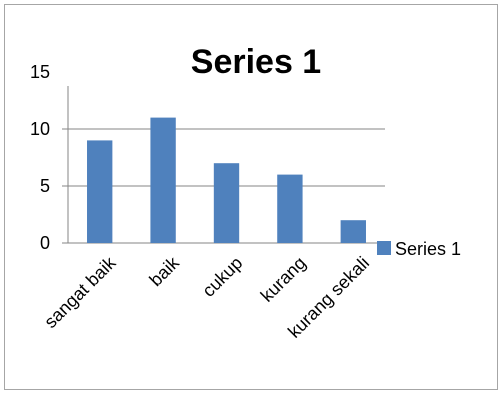 Image resolution: width=504 pixels, height=394 pixels. Describe the element at coordinates (428, 249) in the screenshot. I see `legend-label: Series 1` at that location.